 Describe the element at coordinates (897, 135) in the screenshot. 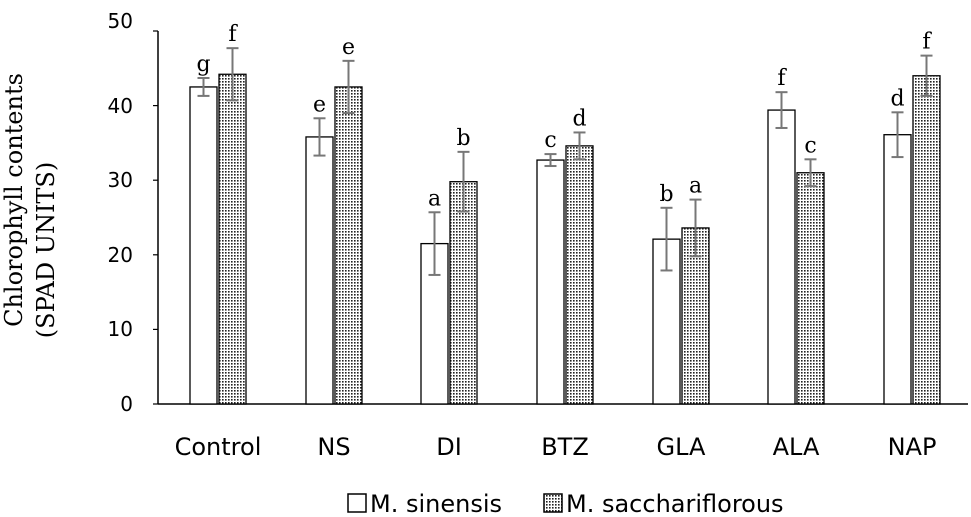

I see `error-bar-m-sinensis-nap` at that location.